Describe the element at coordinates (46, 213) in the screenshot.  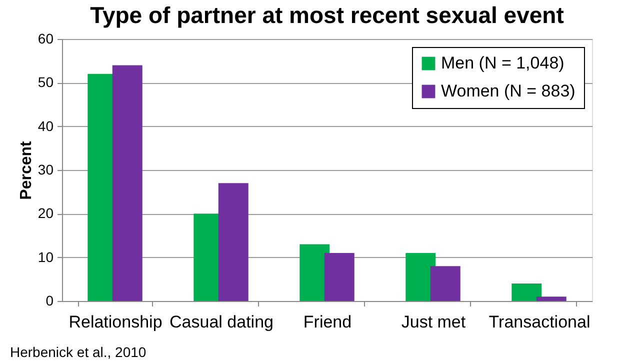
I see `y-tick-label: 20` at that location.